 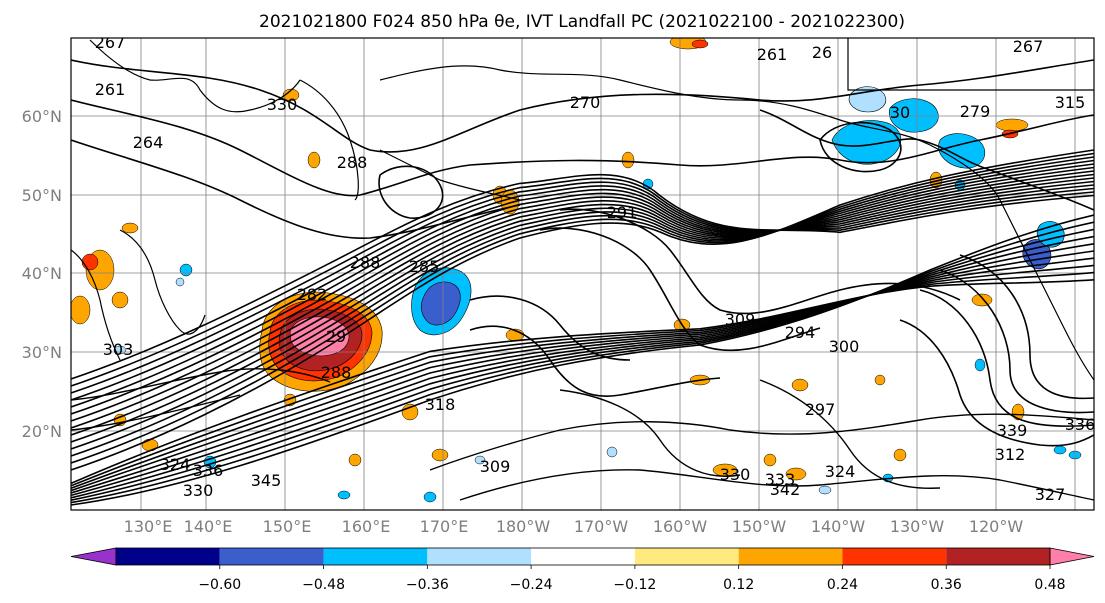 What do you see at coordinates (523, 526) in the screenshot?
I see `longitude-tick-label: 180°W` at bounding box center [523, 526].